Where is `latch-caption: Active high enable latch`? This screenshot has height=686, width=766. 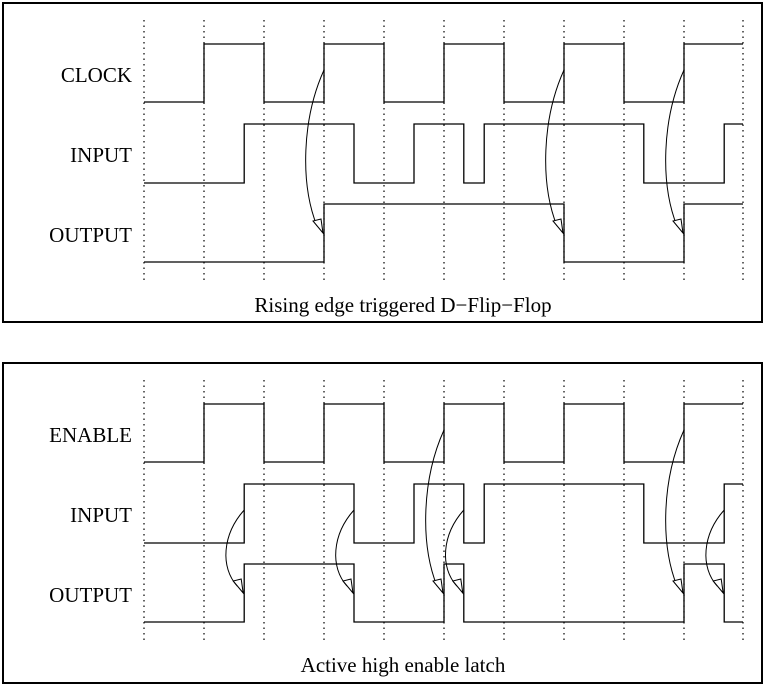 latch-caption: Active high enable latch is located at coordinates (403, 665).